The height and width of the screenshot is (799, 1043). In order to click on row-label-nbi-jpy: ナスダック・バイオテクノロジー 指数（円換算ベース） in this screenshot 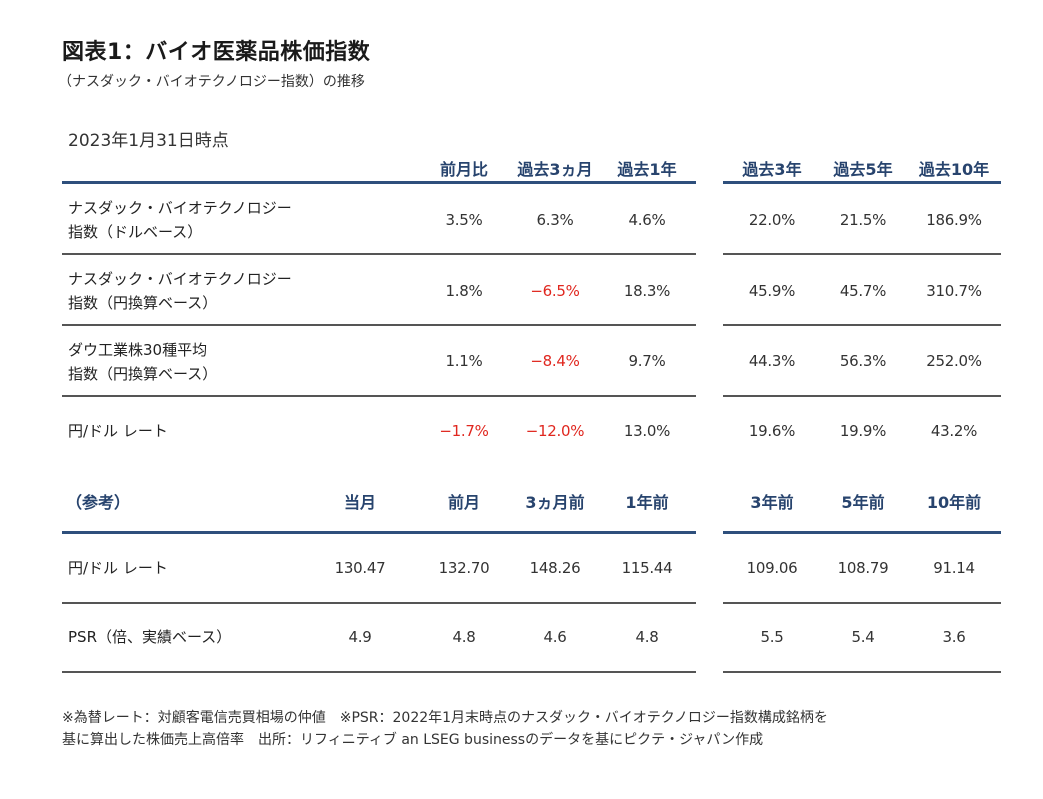, I will do `click(180, 291)`.